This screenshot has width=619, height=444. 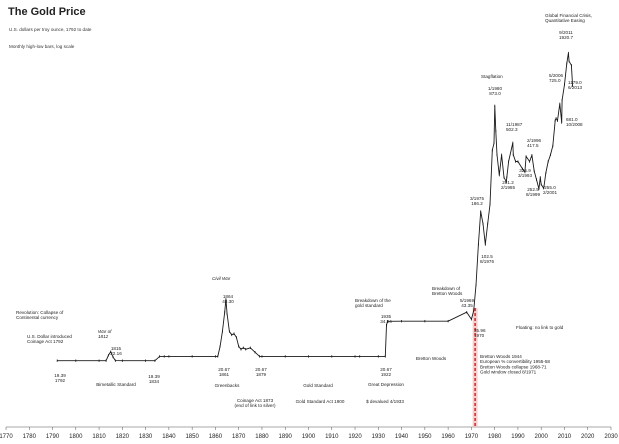 I want to click on x-tick-label: 1930, so click(x=379, y=437).